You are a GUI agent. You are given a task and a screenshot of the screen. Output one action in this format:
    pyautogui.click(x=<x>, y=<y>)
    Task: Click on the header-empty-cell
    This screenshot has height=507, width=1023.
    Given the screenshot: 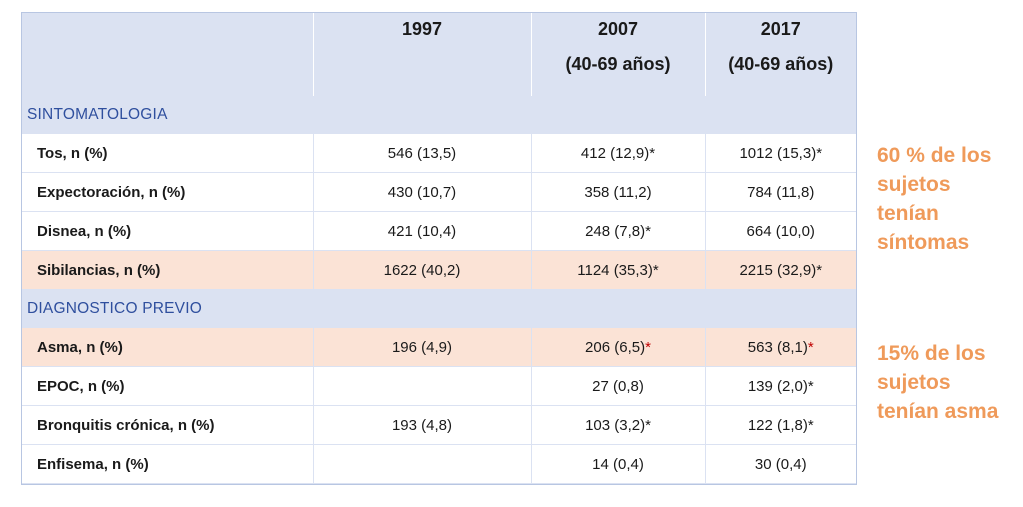 What is the action you would take?
    pyautogui.click(x=167, y=54)
    